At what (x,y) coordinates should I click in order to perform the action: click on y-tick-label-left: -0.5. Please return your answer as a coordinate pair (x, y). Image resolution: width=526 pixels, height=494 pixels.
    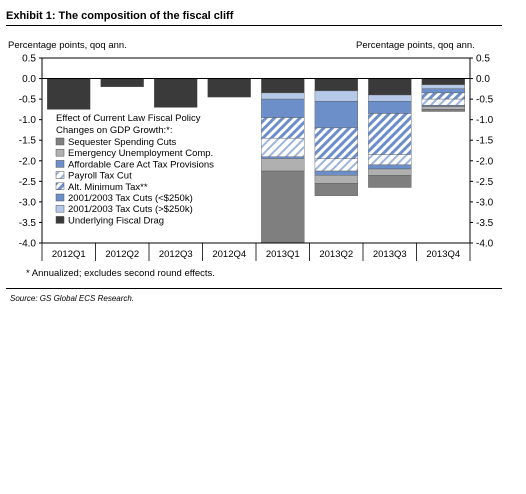
    Looking at the image, I should click on (28, 100).